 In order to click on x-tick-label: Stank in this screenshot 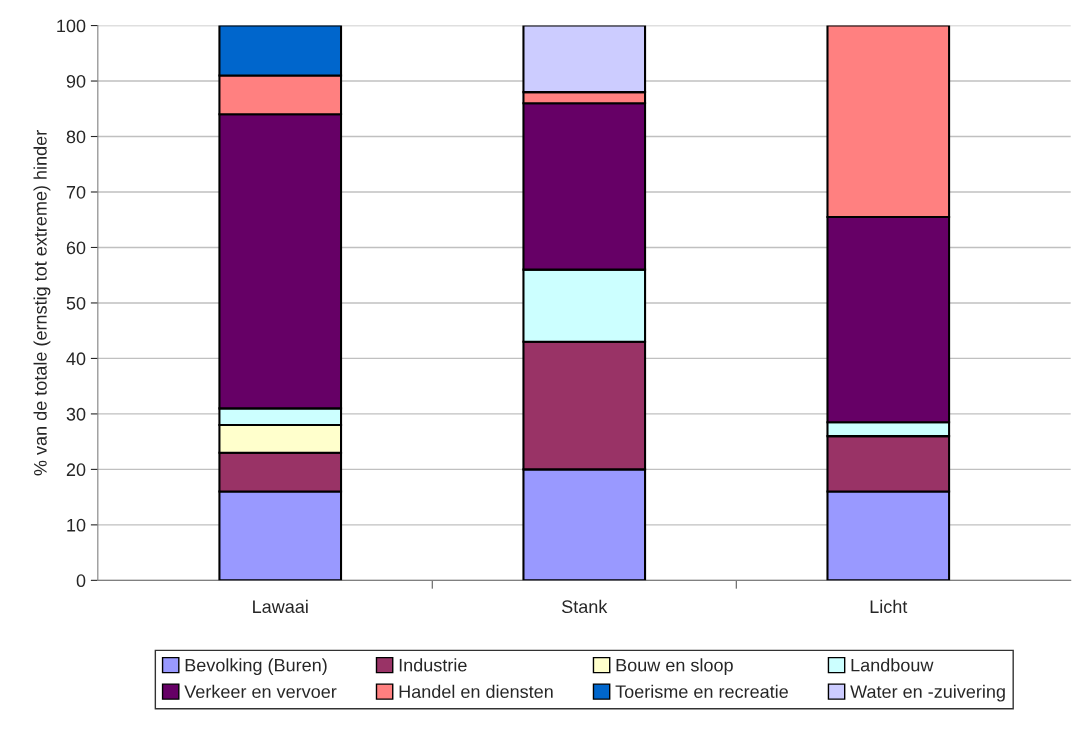, I will do `click(585, 606)`.